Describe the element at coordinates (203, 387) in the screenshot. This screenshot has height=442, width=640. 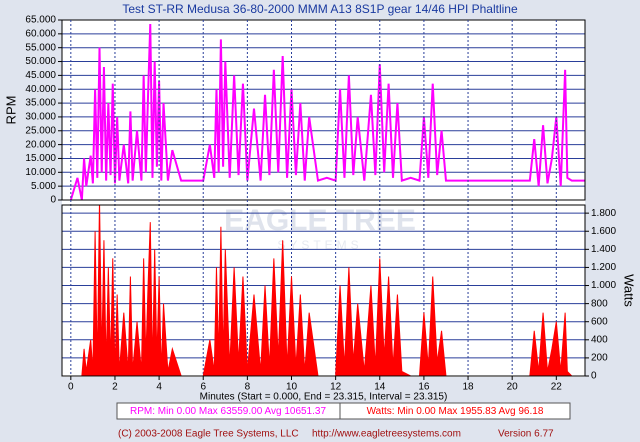
I see `x-tick-label: 6` at that location.